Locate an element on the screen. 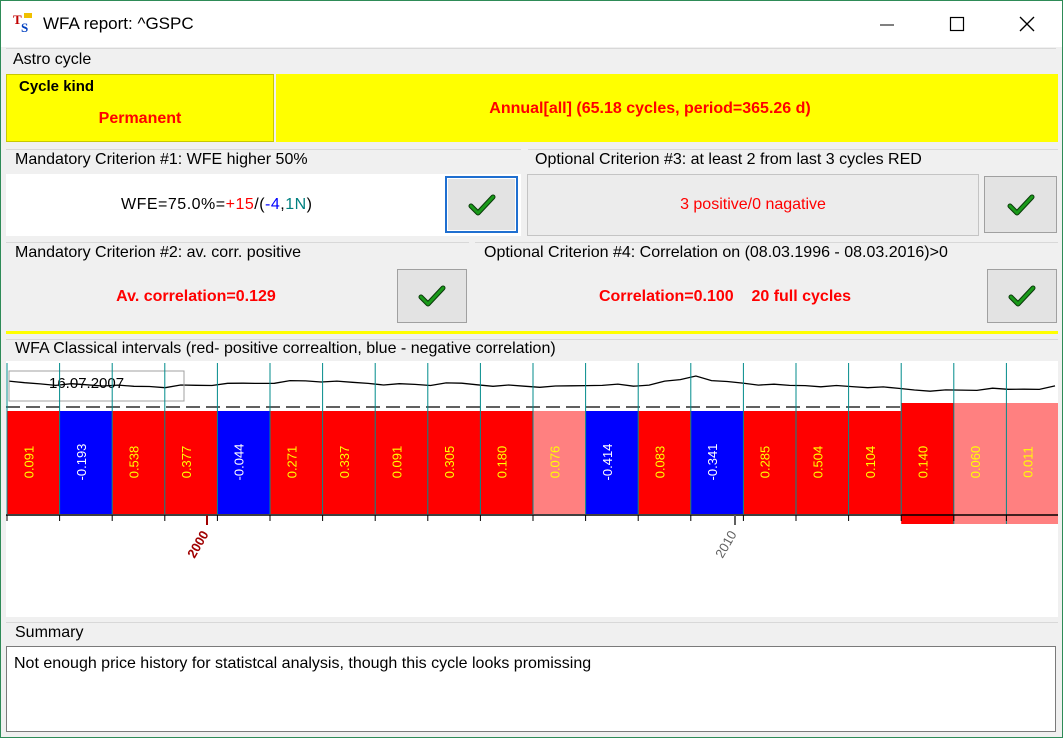  wfe-value: WFE=75.0%=+15/(-4,1N) is located at coordinates (217, 205).